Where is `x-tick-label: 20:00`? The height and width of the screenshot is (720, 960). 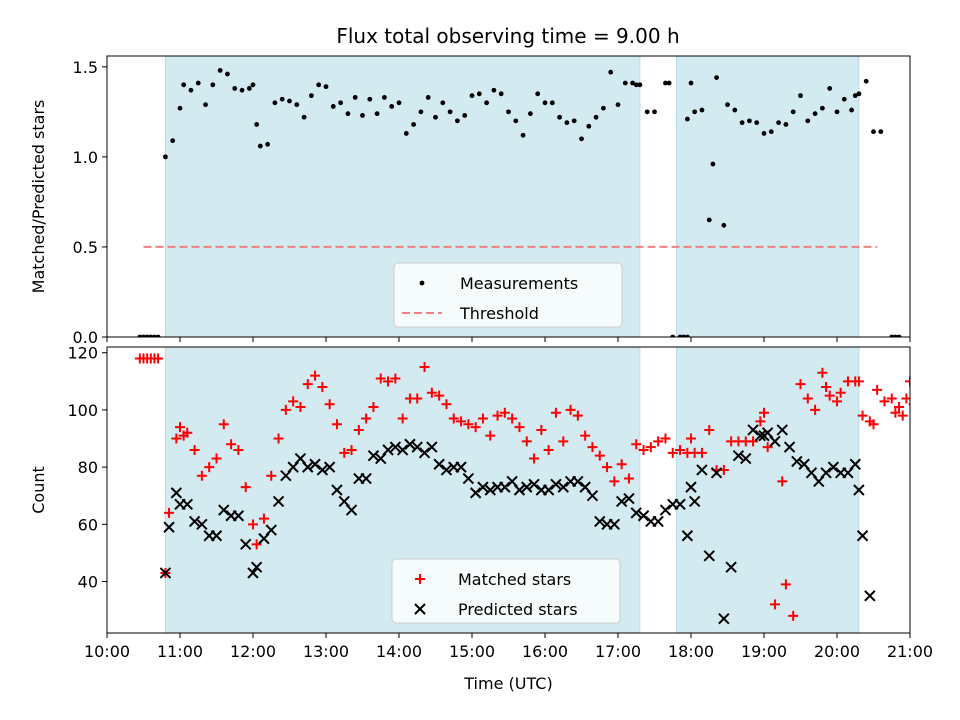
x-tick-label: 20:00 is located at coordinates (837, 651).